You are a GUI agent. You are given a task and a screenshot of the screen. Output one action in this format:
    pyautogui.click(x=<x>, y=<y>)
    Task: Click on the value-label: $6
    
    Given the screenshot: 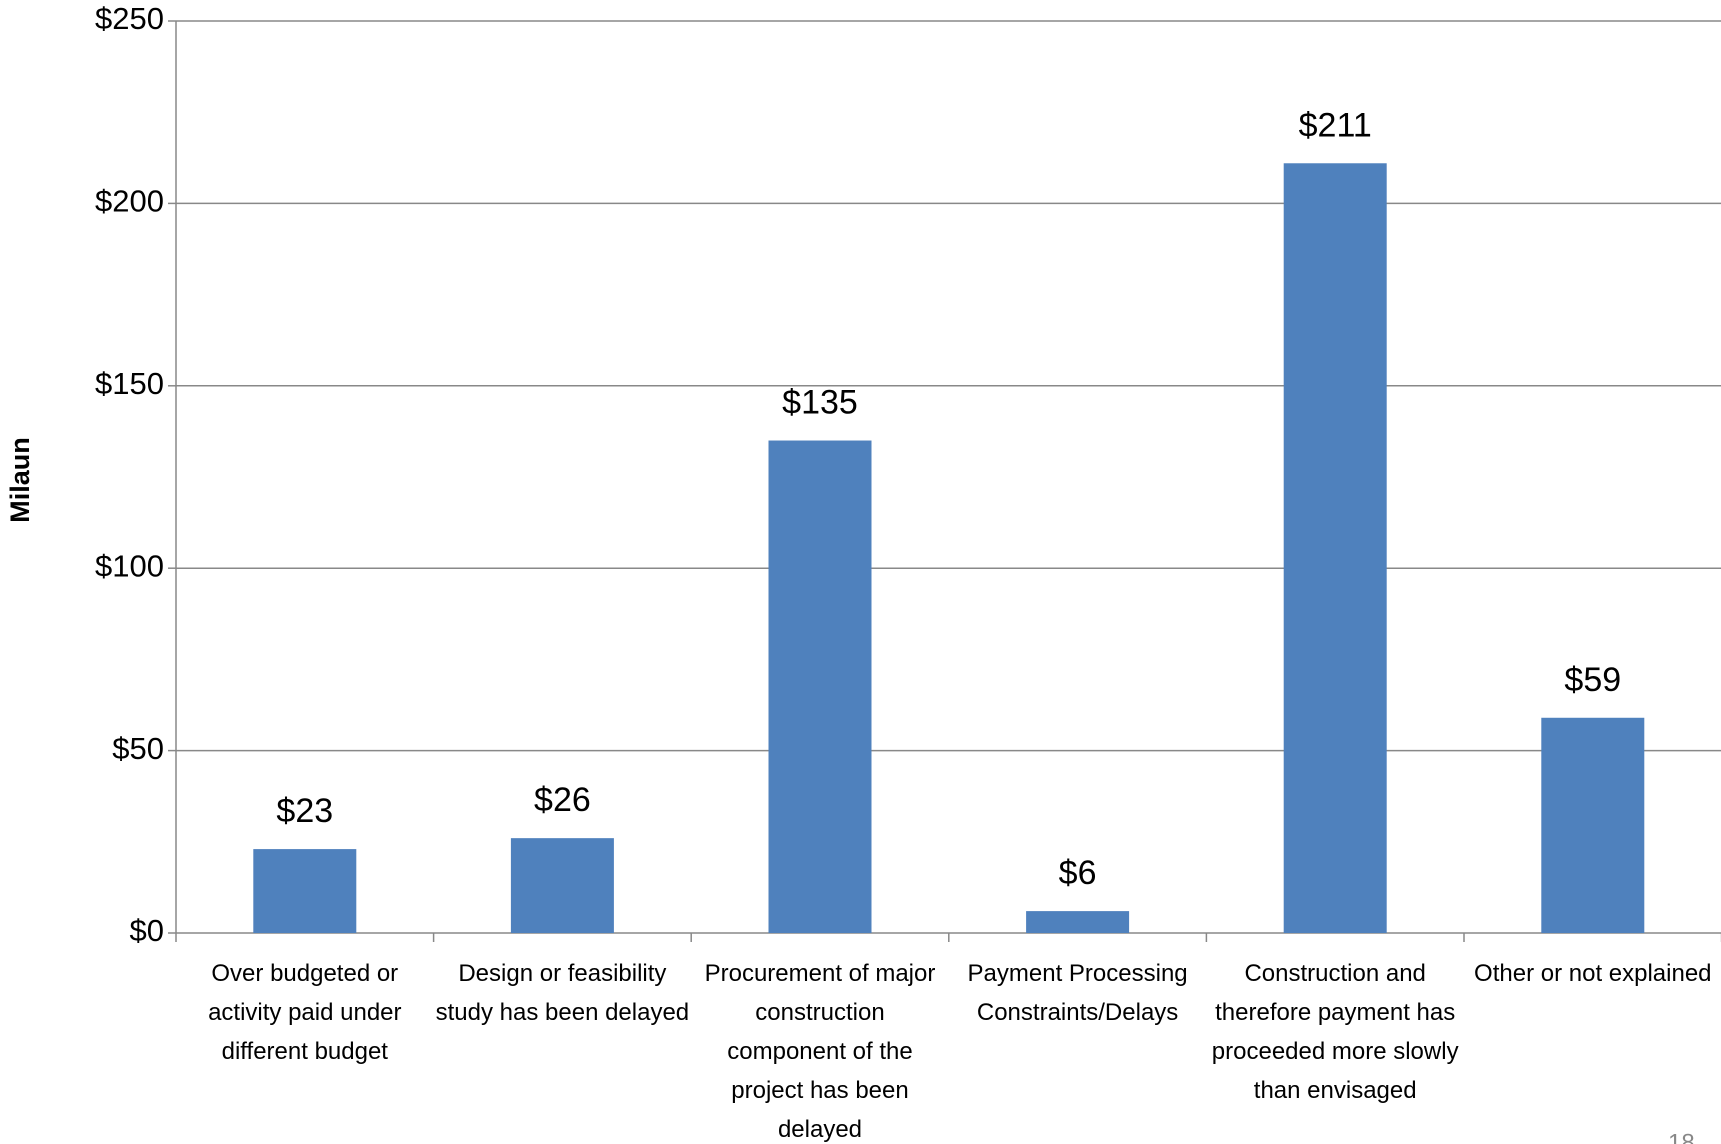 What is the action you would take?
    pyautogui.click(x=1078, y=873)
    